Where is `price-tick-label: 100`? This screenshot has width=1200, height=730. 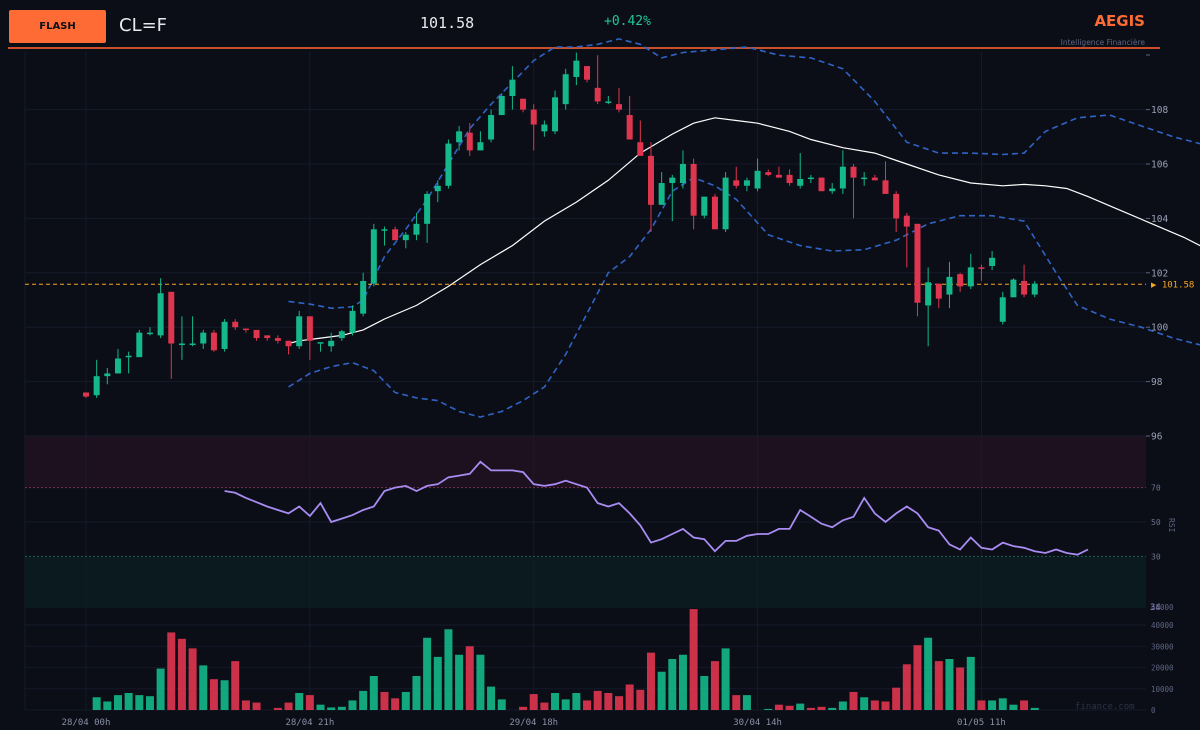 price-tick-label: 100 is located at coordinates (1159, 328).